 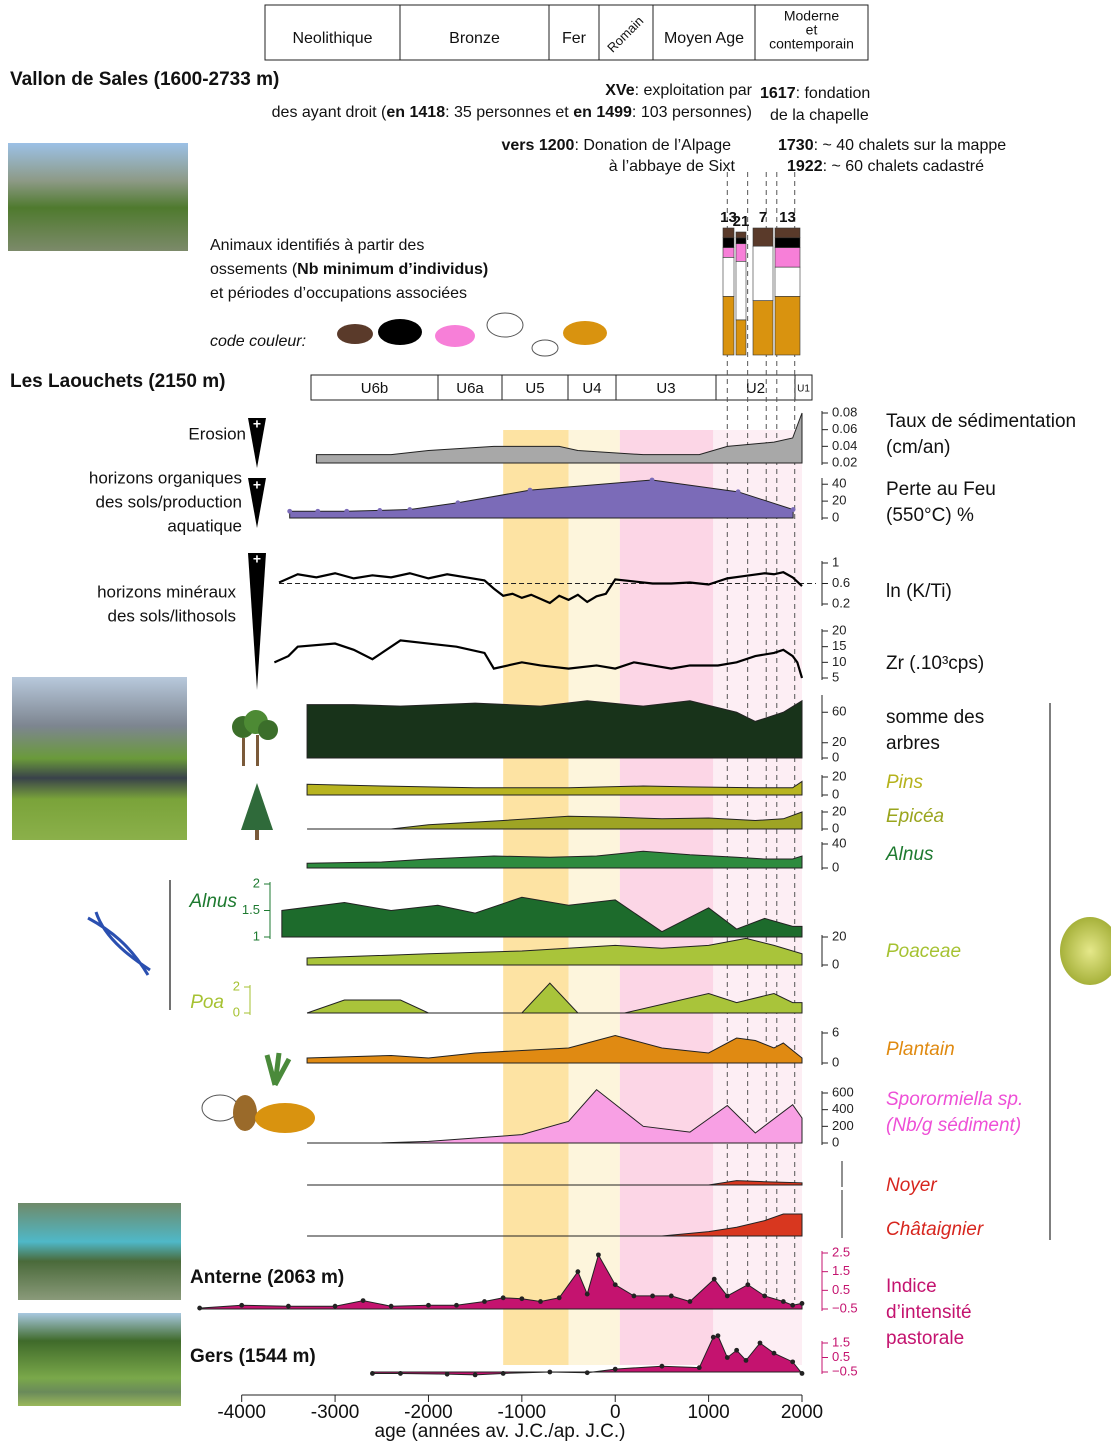 I want to click on gradient-label: horizons organiques, so click(x=165, y=477).